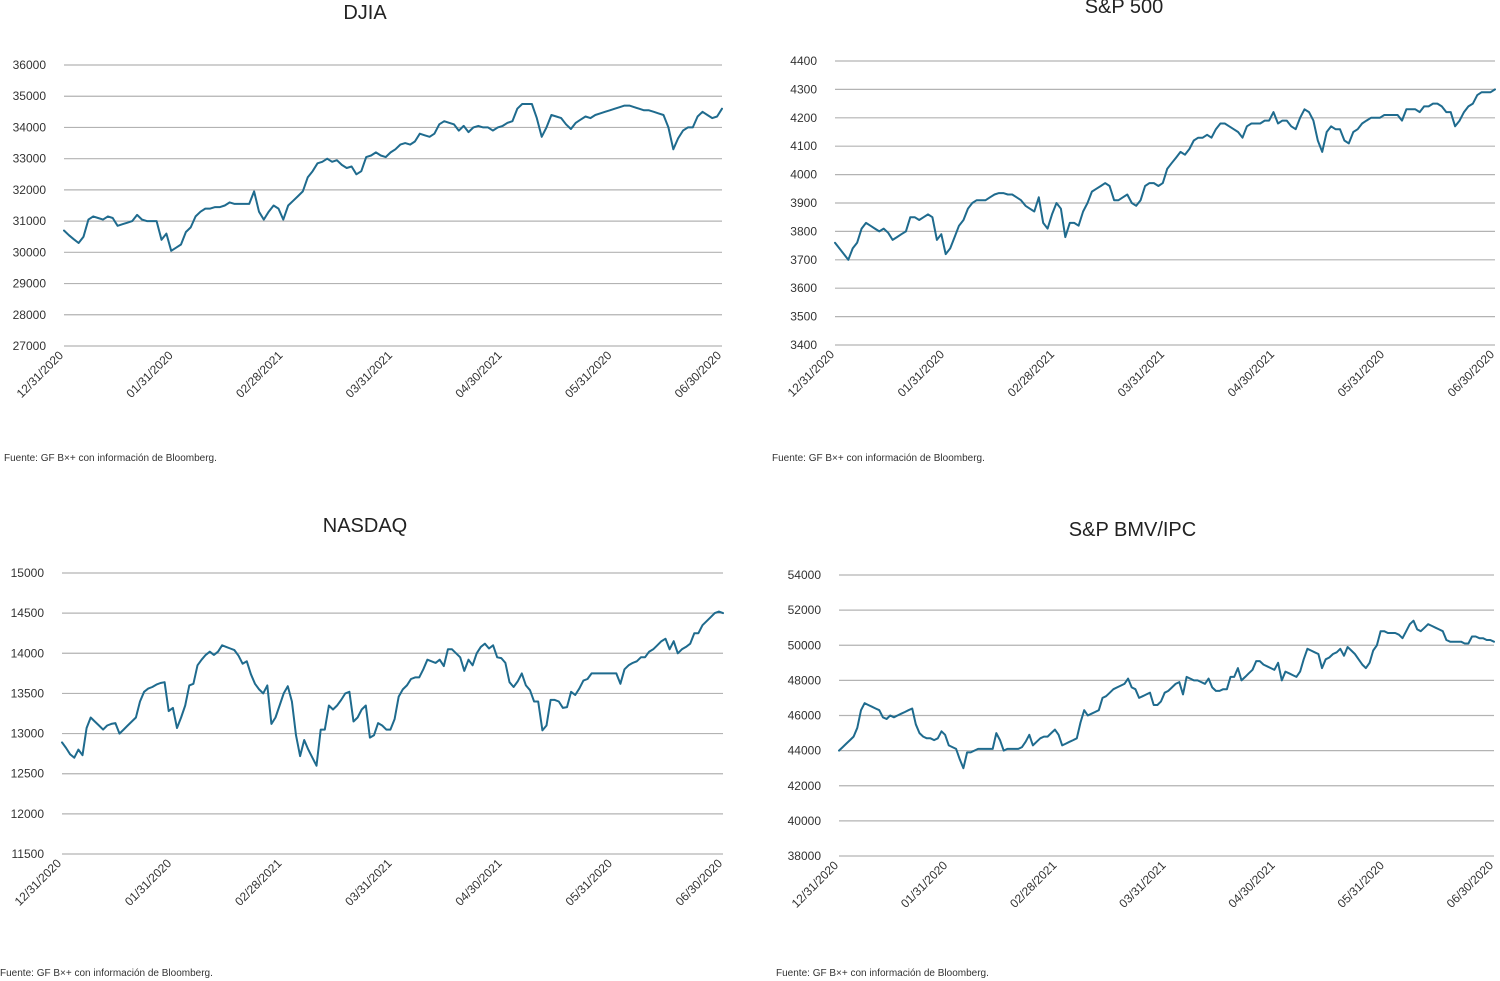  What do you see at coordinates (805, 786) in the screenshot?
I see `y-tick-label: 42000` at bounding box center [805, 786].